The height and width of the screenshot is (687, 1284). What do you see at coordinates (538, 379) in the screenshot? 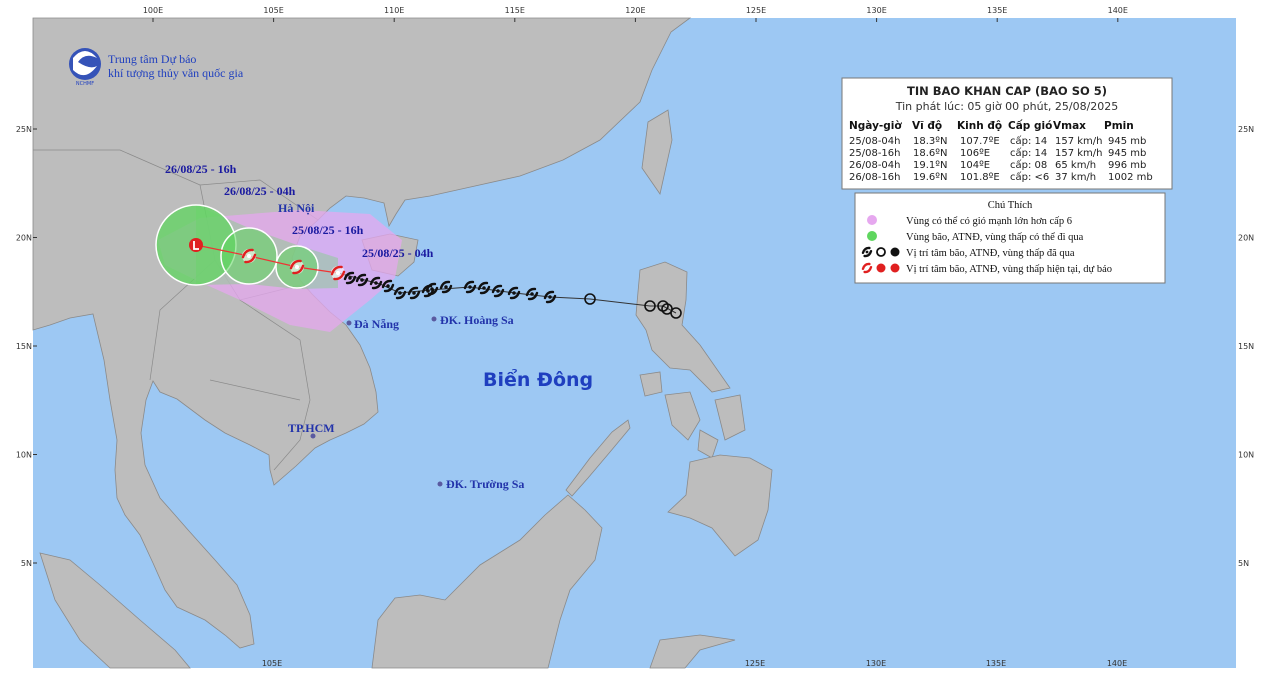
I see `sea-label: Biển Đông` at bounding box center [538, 379].